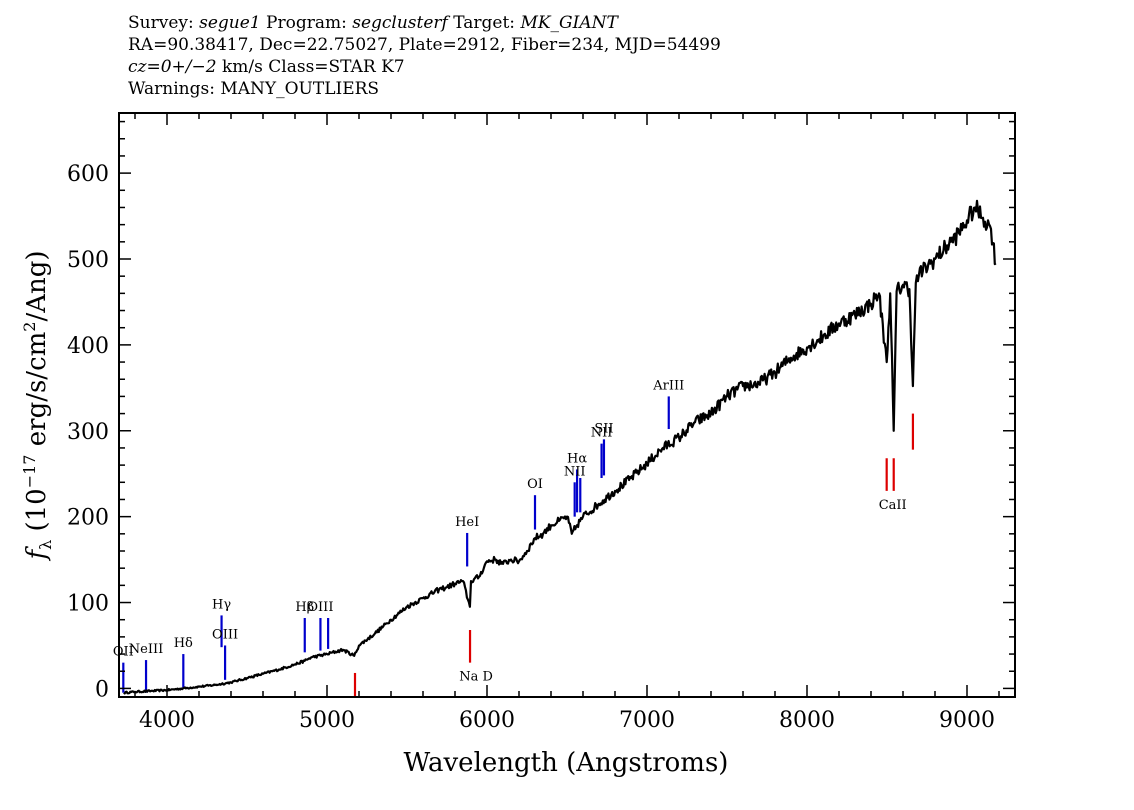 The width and height of the screenshot is (1134, 810). I want to click on x-tick-label: 6000, so click(487, 720).